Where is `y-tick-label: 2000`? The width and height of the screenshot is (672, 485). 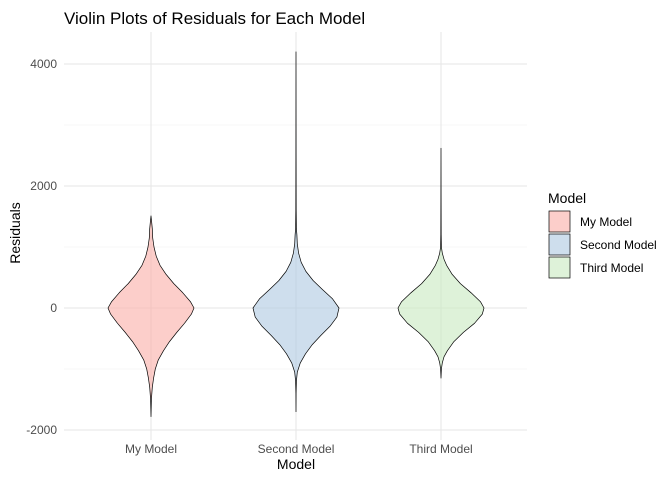 y-tick-label: 2000 is located at coordinates (43, 186).